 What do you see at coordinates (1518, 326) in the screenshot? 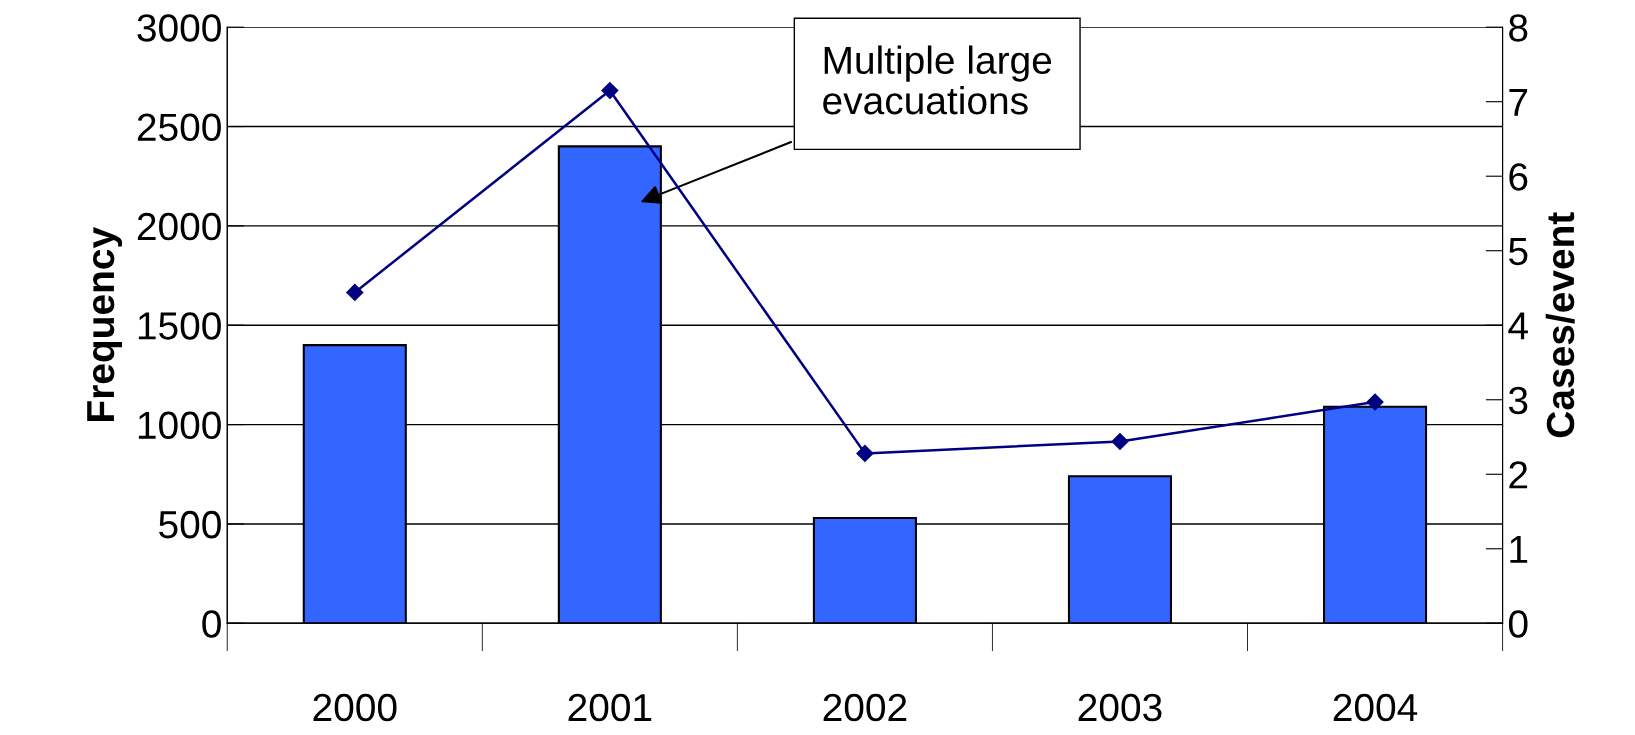
I see `y2-tick-label: 4` at bounding box center [1518, 326].